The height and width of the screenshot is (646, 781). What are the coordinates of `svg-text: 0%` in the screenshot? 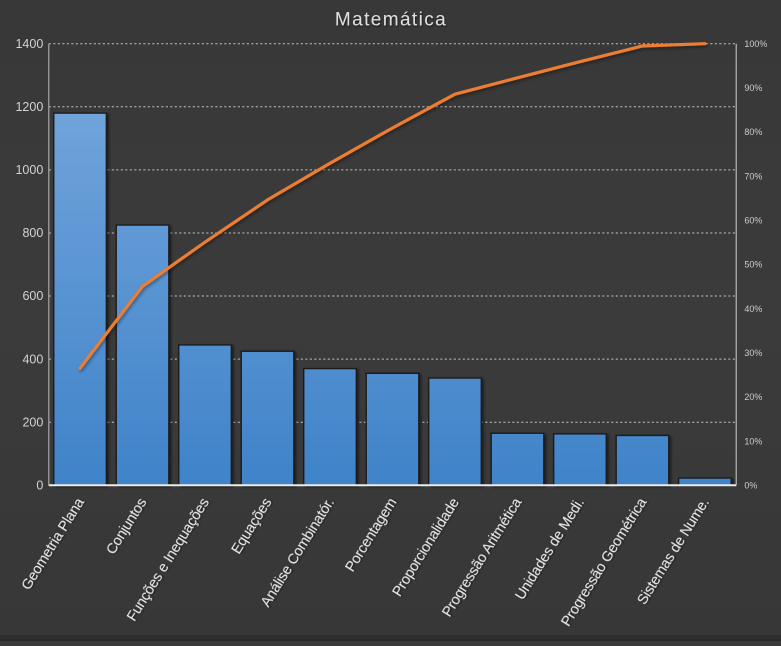 It's located at (750, 486).